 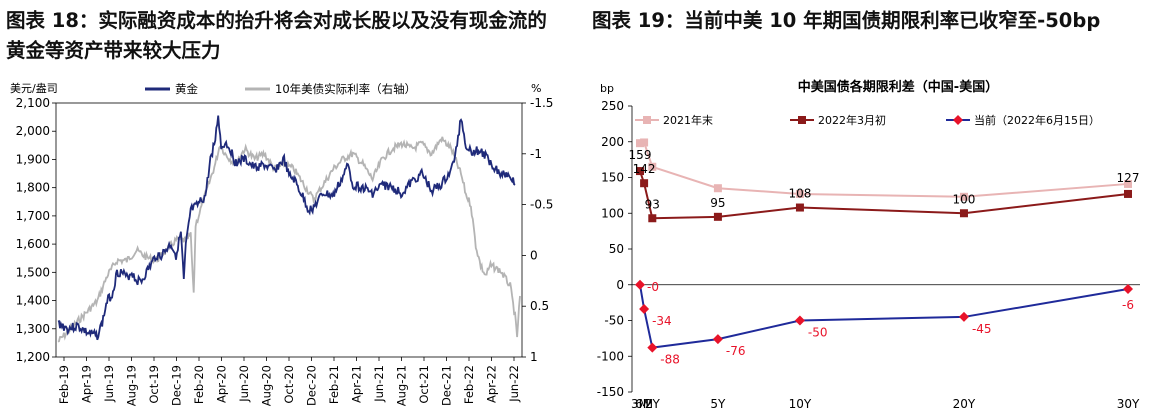 I want to click on y-tick-label: -150, so click(x=610, y=392).